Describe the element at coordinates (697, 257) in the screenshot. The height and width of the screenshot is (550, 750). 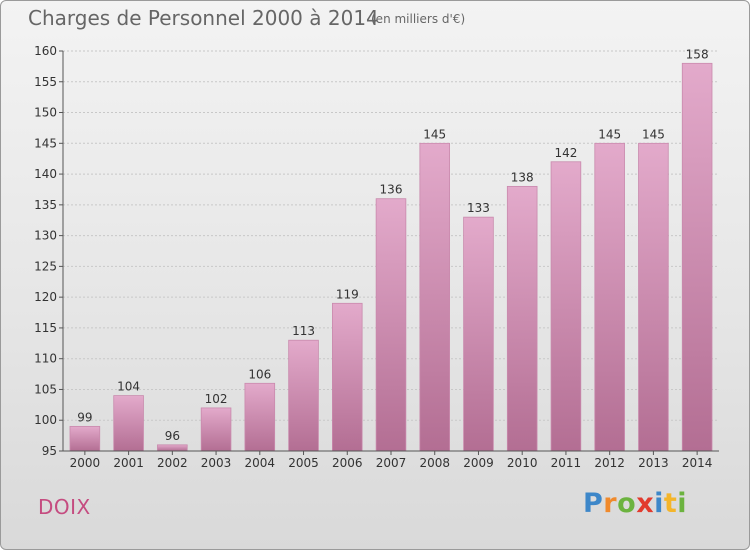
I see `bar-2014` at that location.